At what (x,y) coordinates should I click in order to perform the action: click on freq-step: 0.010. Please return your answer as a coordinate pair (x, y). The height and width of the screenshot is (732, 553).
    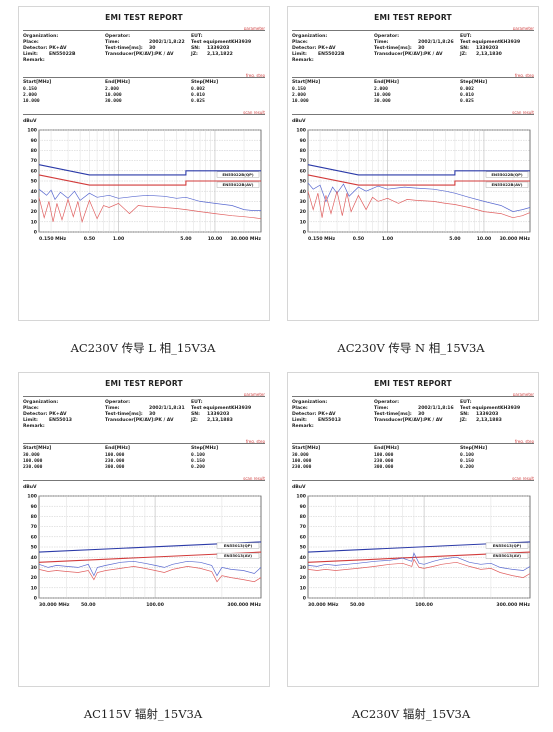
    Looking at the image, I should click on (198, 95).